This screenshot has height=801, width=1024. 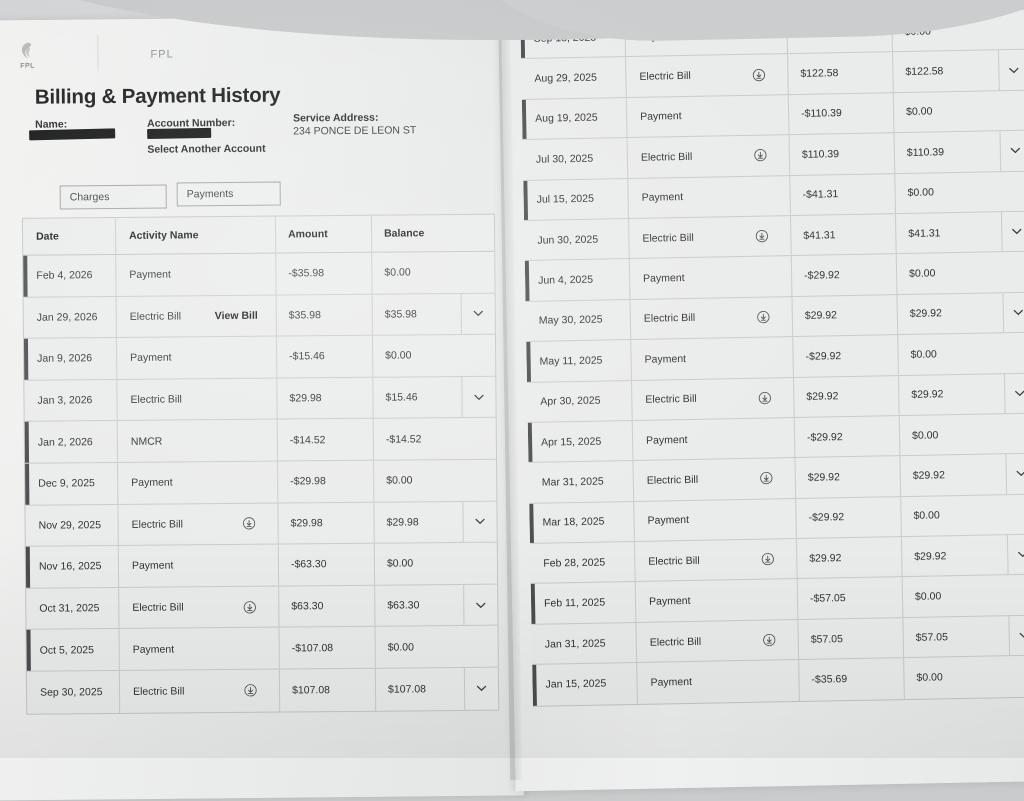 What do you see at coordinates (846, 356) in the screenshot?
I see `cell-amount: -$29.92` at bounding box center [846, 356].